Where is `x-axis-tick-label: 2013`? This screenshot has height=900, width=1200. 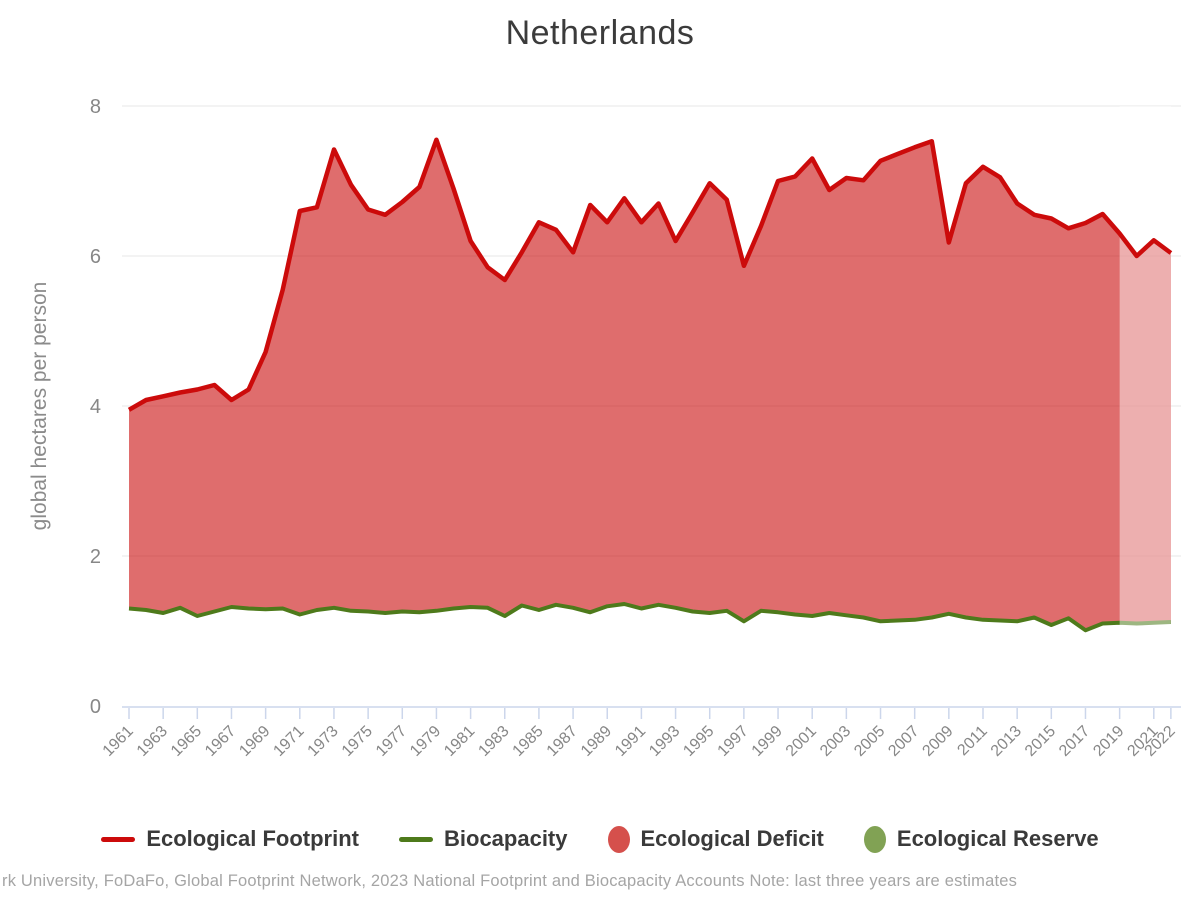
x-axis-tick-label: 2013 is located at coordinates (1006, 741).